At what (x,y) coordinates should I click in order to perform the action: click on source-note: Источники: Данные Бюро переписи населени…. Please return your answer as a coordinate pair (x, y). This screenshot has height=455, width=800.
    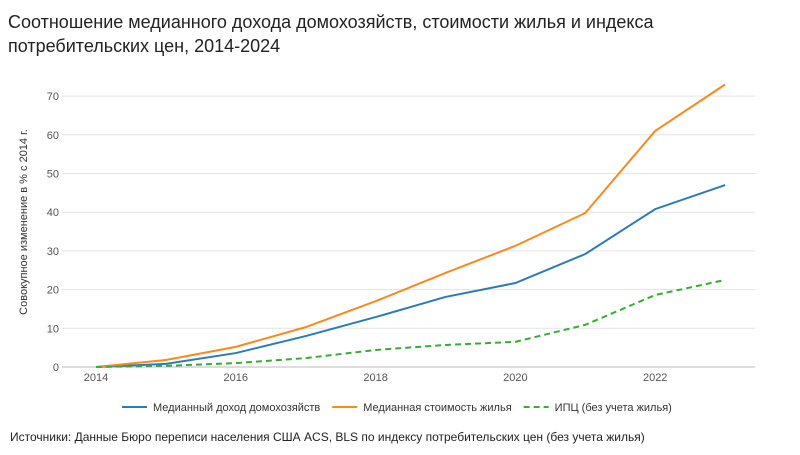
    Looking at the image, I should click on (327, 437).